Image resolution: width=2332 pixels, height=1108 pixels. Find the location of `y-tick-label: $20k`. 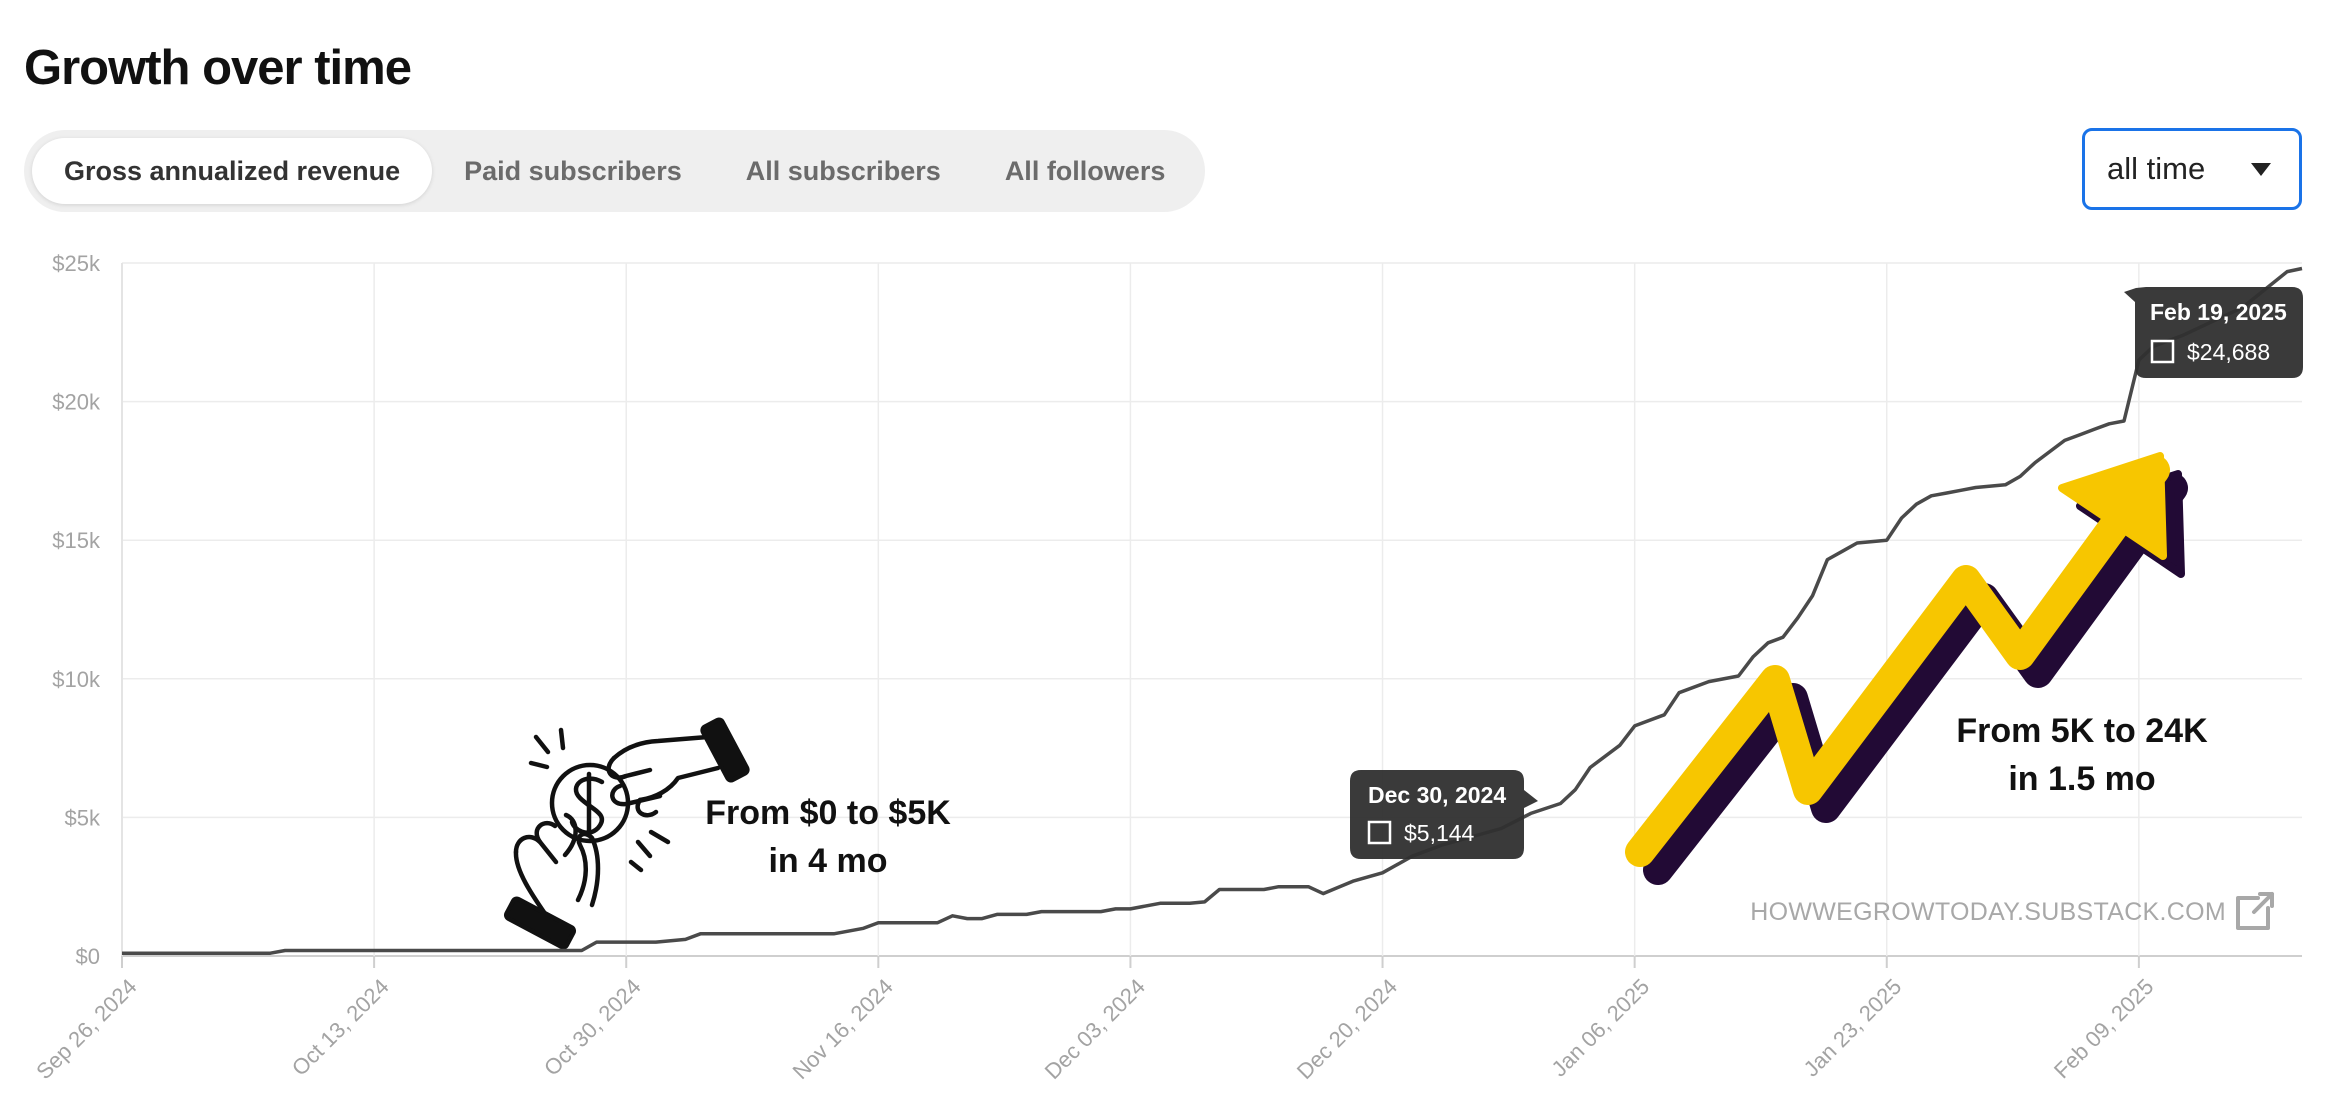

y-tick-label: $20k is located at coordinates (76, 402).